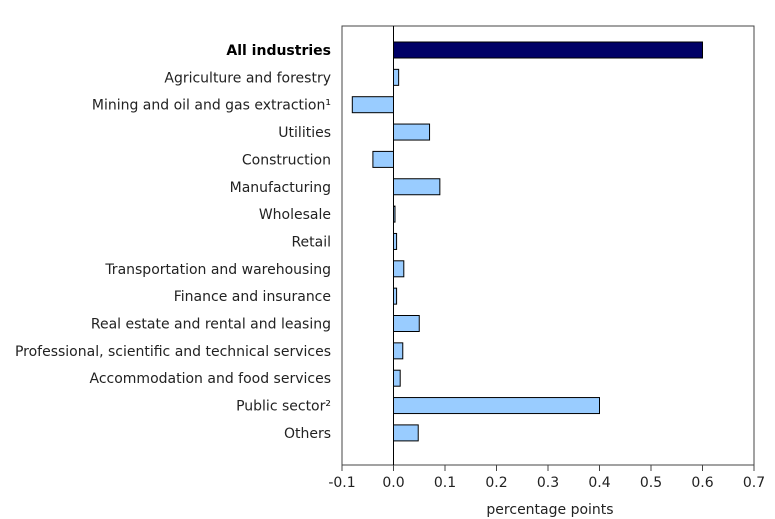 This screenshot has height=519, width=775. What do you see at coordinates (211, 325) in the screenshot?
I see `category-label: Real estate and rental and leasing` at bounding box center [211, 325].